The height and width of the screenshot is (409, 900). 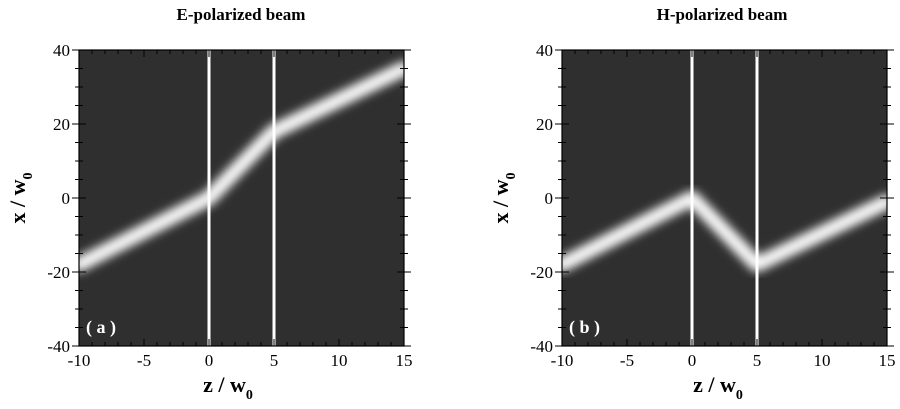 What do you see at coordinates (722, 14) in the screenshot?
I see `chart-title: H-polarized beam` at bounding box center [722, 14].